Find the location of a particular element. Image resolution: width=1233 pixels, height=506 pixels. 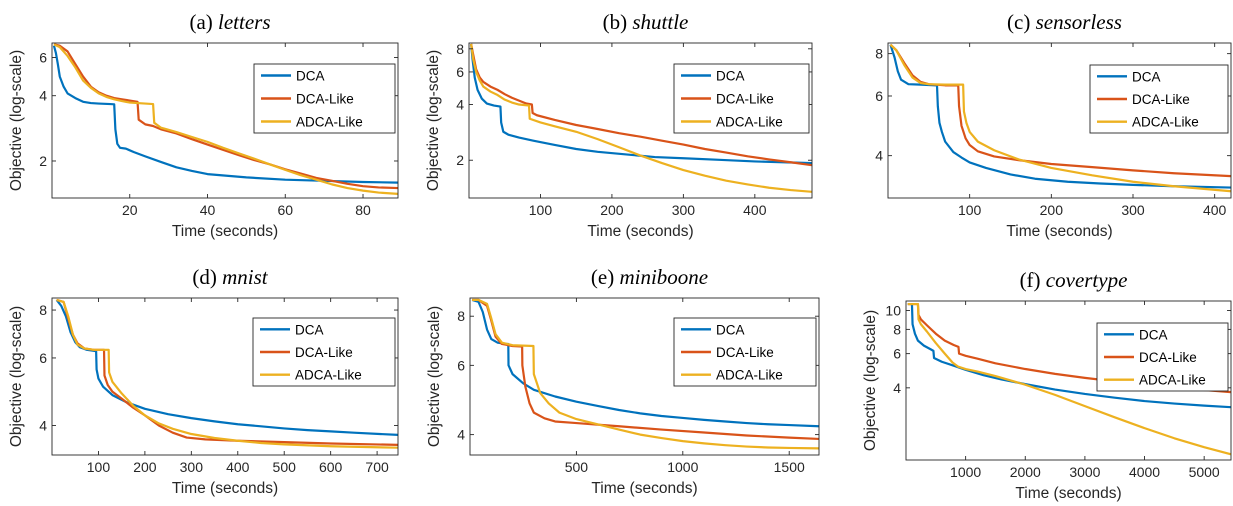

chart-title-prefix: (c) is located at coordinates (1021, 22).